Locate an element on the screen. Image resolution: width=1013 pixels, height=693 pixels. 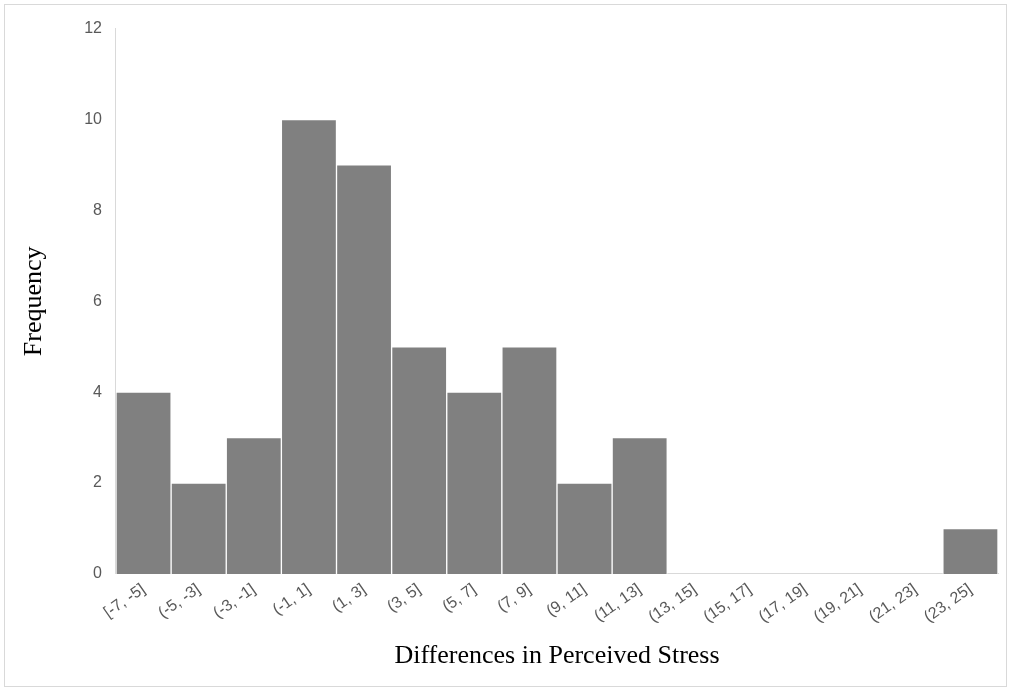
x-tick-label: (23, 25] is located at coordinates (947, 602).